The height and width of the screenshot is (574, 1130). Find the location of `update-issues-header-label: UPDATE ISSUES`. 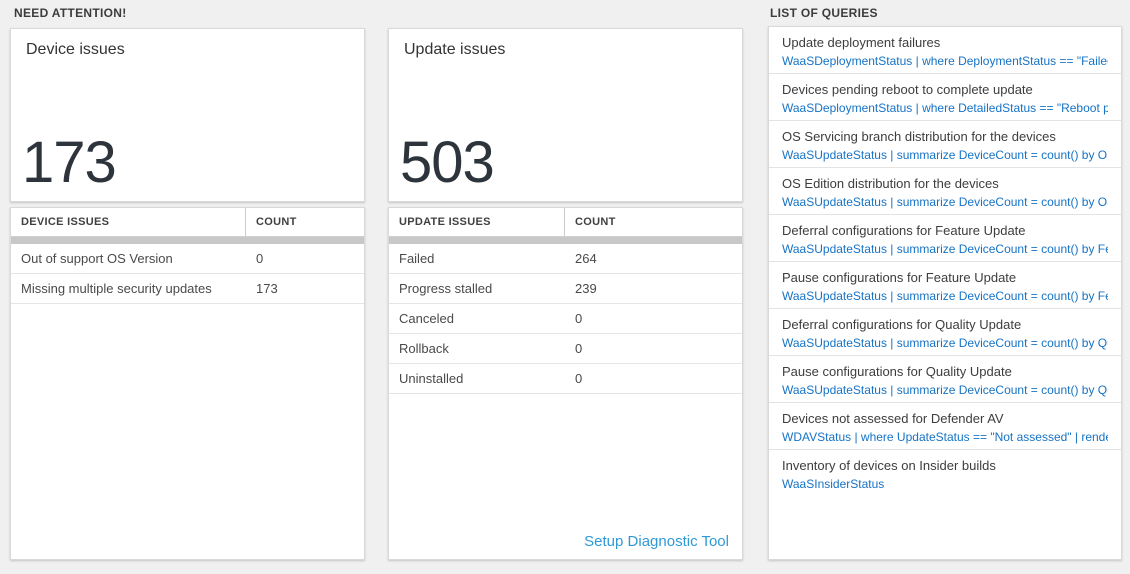

update-issues-header-label: UPDATE ISSUES is located at coordinates (477, 222).